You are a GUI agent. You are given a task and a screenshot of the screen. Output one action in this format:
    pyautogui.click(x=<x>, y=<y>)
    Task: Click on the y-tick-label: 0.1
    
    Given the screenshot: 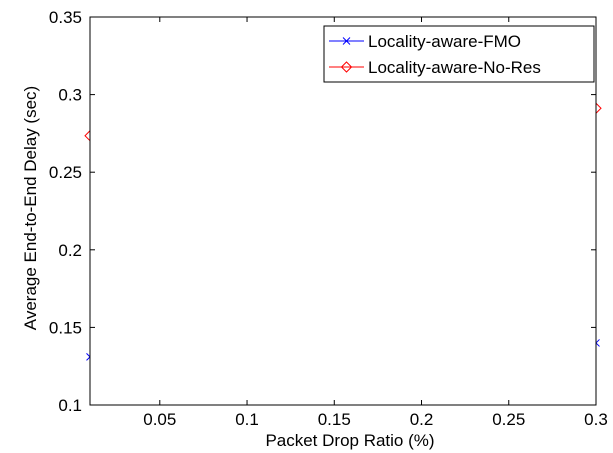 What is the action you would take?
    pyautogui.click(x=70, y=405)
    